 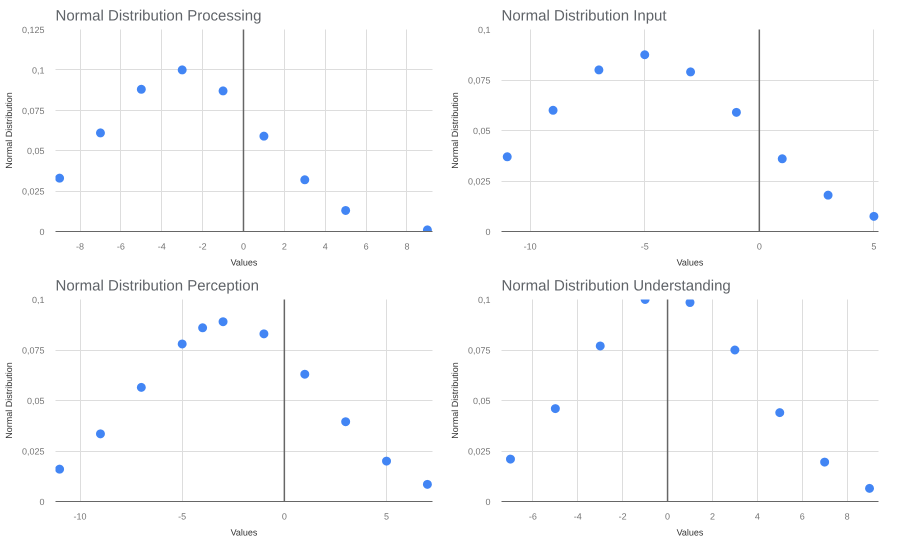 I want to click on chart-title: Normal Distribution Input, so click(x=585, y=16).